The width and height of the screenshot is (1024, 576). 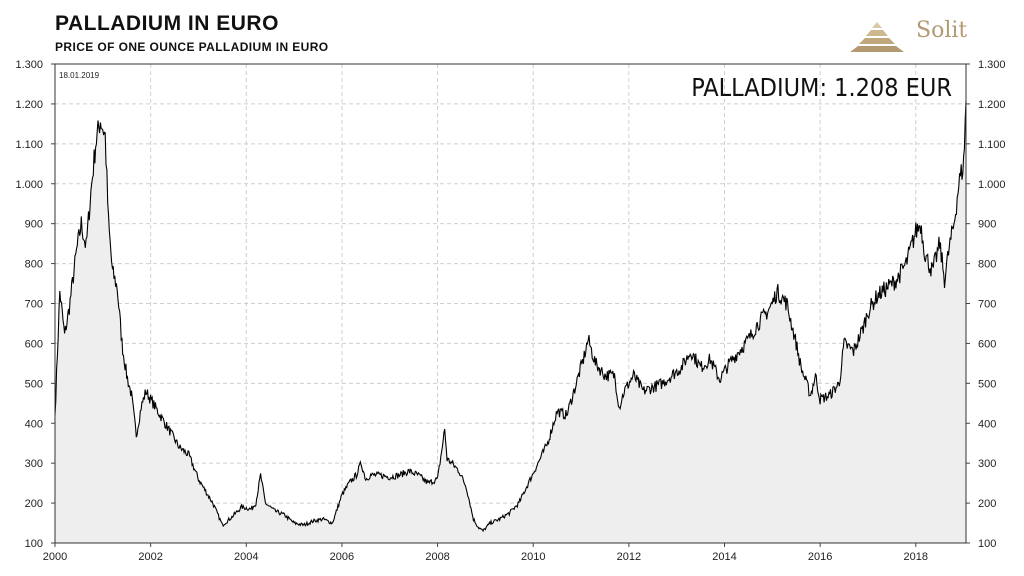 What do you see at coordinates (992, 65) in the screenshot?
I see `y-tick-right: 1.300` at bounding box center [992, 65].